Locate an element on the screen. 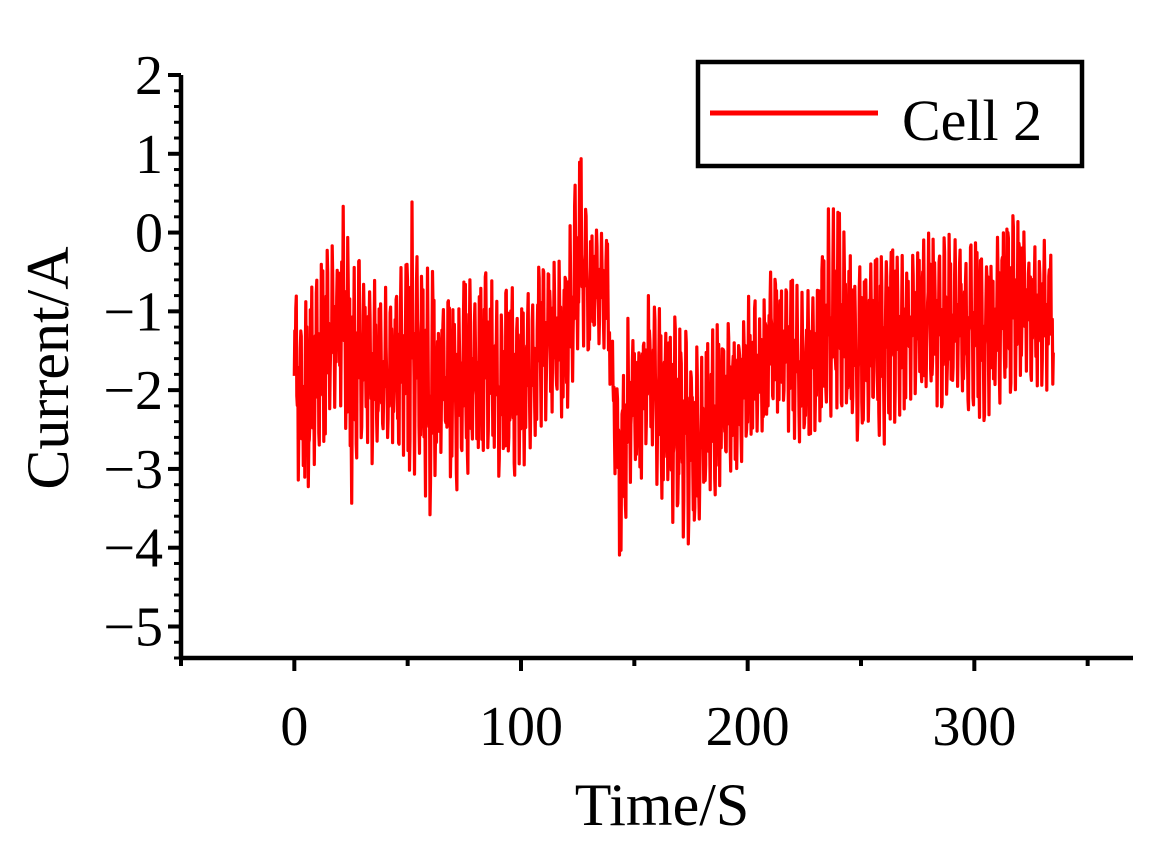 This screenshot has height=855, width=1165. y-tick-label: −4 is located at coordinates (133, 549).